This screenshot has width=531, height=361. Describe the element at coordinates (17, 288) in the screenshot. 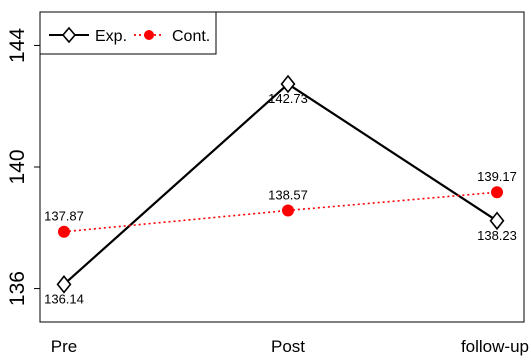

I see `y-tick-label: 136` at that location.